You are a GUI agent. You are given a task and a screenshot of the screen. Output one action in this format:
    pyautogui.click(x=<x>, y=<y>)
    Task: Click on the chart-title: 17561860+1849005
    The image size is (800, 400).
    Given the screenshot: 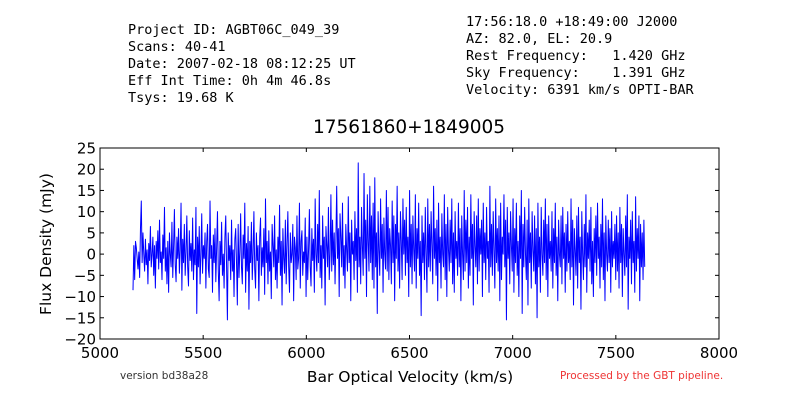 What is the action you would take?
    pyautogui.click(x=409, y=127)
    